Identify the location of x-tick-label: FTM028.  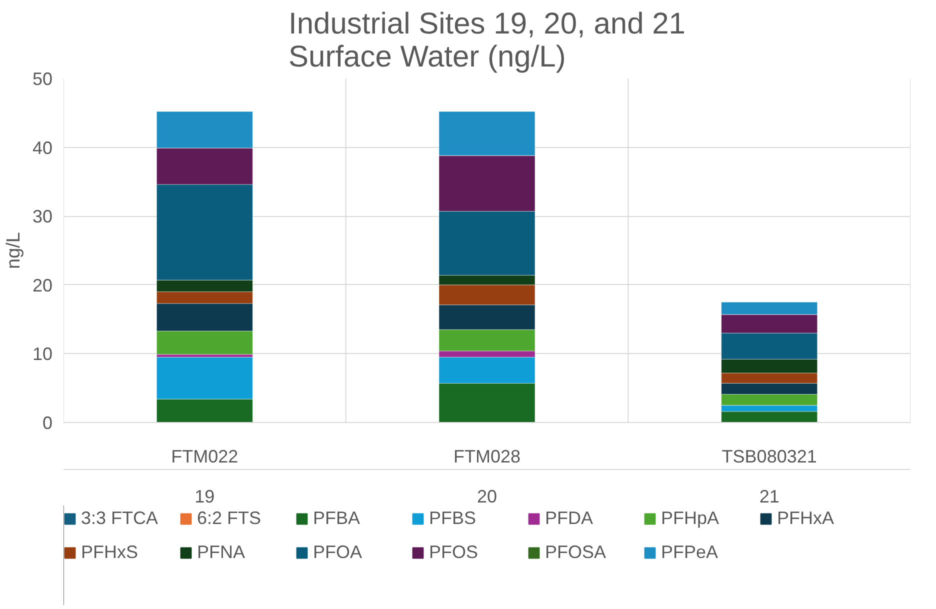
(487, 456).